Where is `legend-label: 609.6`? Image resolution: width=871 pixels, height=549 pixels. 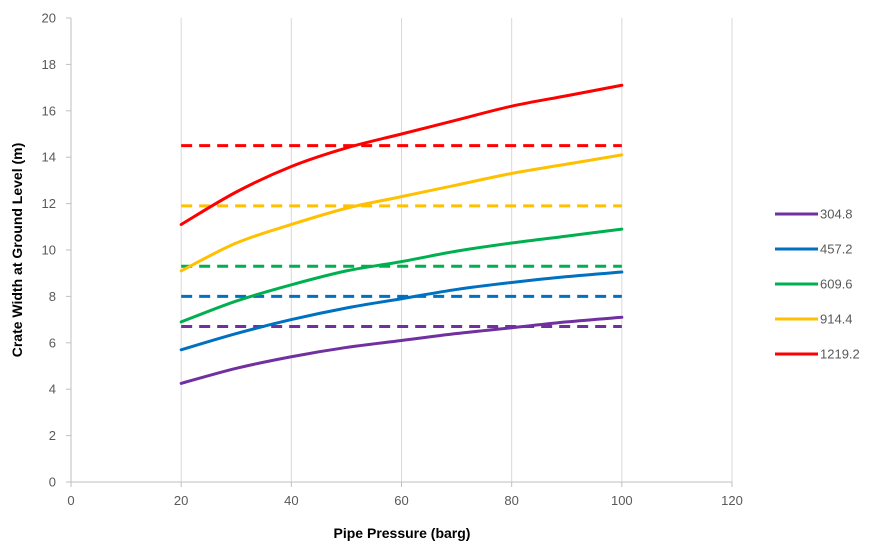 legend-label: 609.6 is located at coordinates (836, 284).